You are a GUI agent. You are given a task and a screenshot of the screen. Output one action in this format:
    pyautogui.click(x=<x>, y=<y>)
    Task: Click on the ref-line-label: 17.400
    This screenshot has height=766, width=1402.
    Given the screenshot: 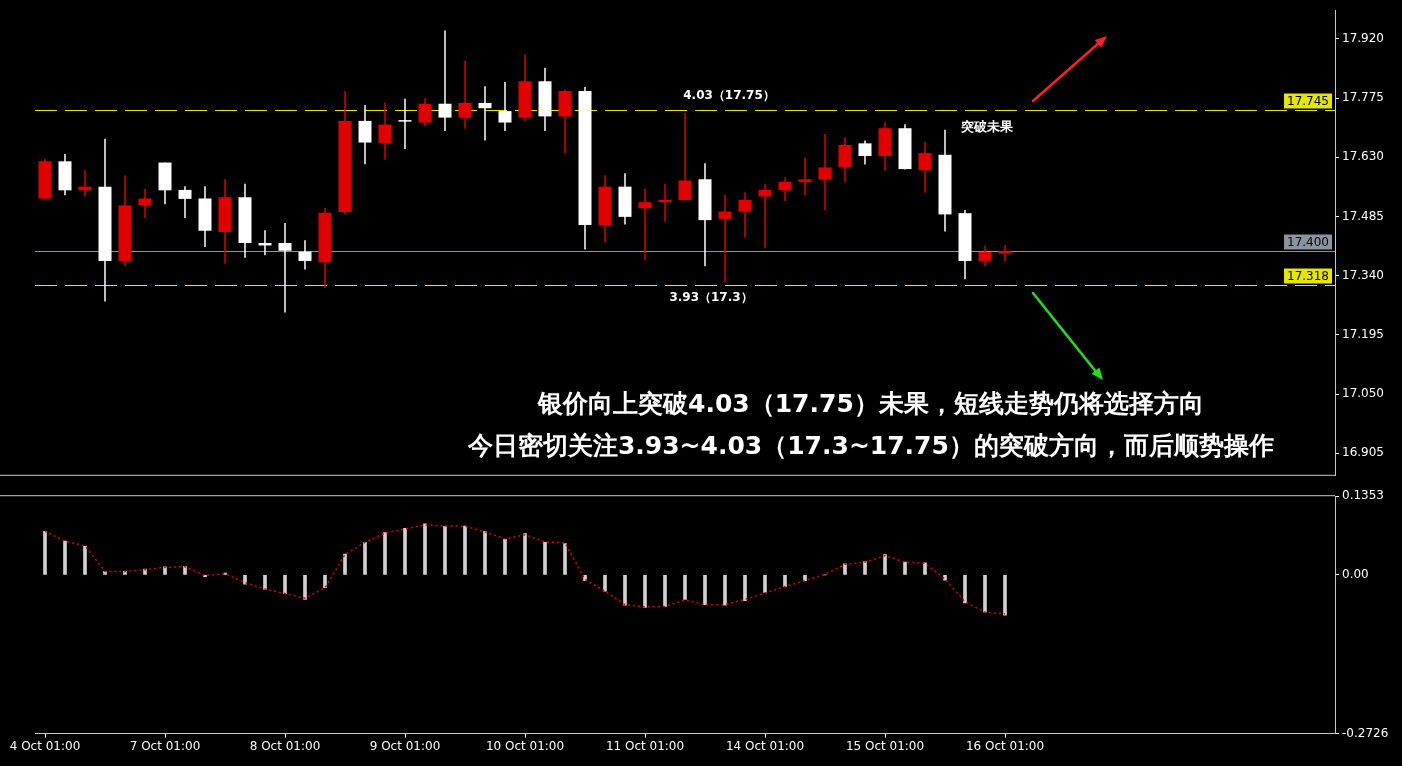 What is the action you would take?
    pyautogui.click(x=1308, y=241)
    